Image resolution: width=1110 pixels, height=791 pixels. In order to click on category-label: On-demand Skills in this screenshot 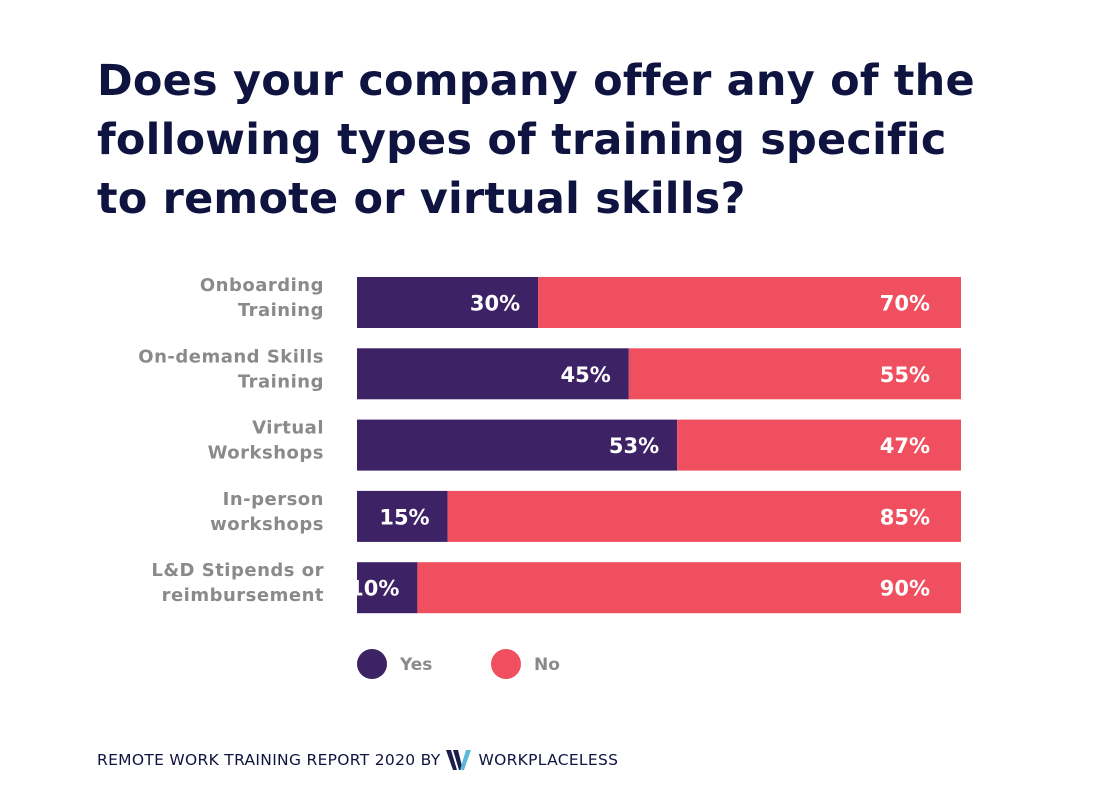, I will do `click(231, 356)`.